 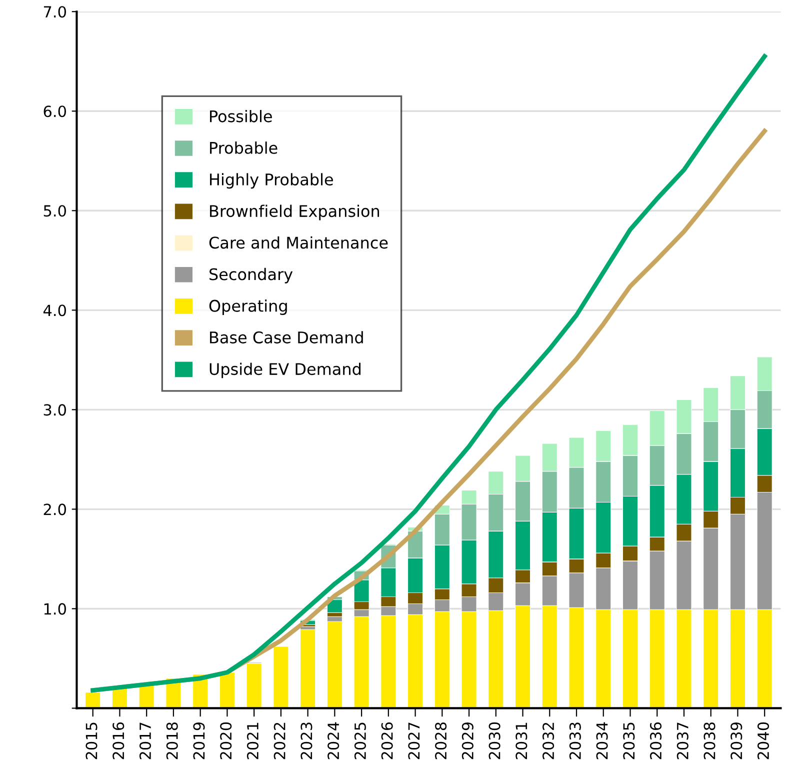 What do you see at coordinates (548, 741) in the screenshot?
I see `x-tick-label: 2032` at bounding box center [548, 741].